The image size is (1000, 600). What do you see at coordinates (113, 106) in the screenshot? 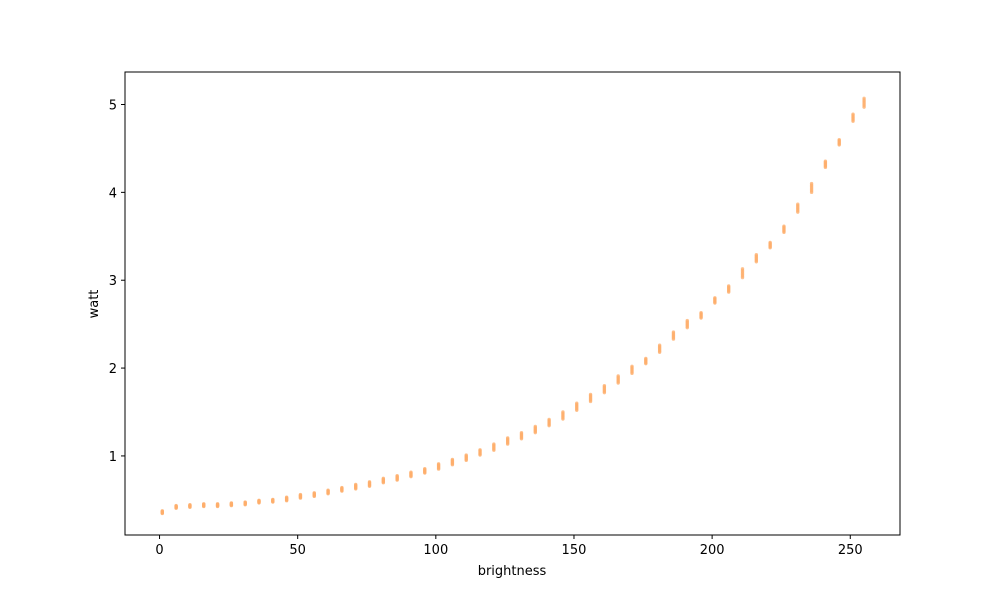
I see `y-tick-label: 5` at bounding box center [113, 106].